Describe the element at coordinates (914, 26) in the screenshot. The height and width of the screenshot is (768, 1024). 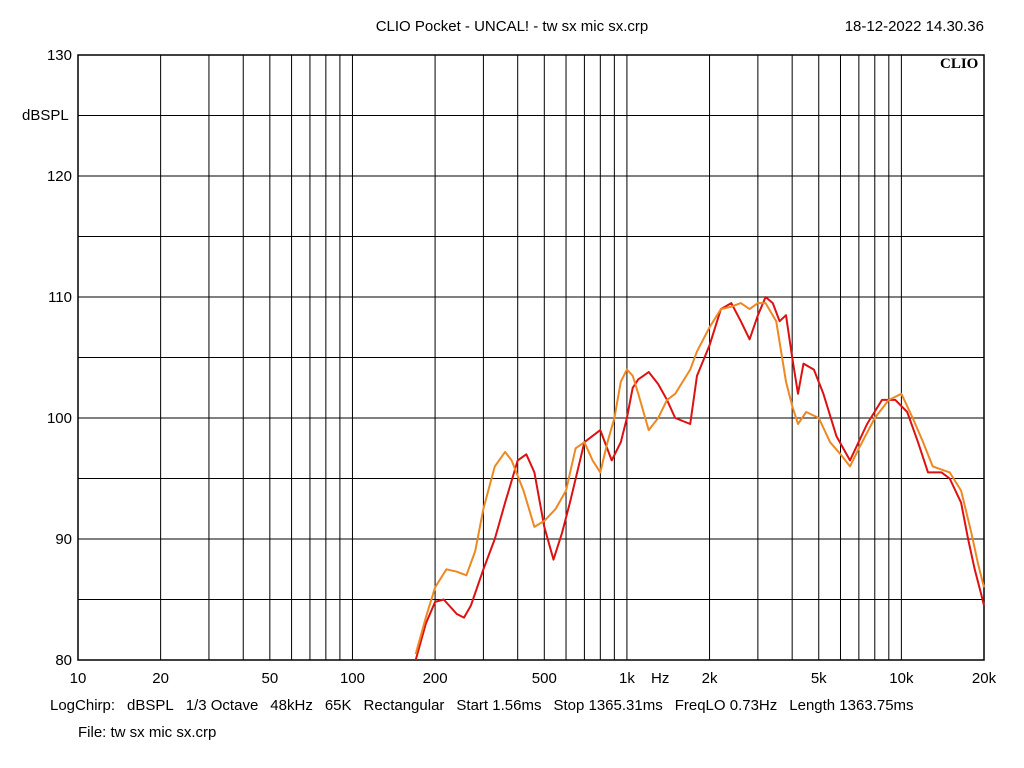
I see `datetime-label: 18-12-2022 14.30.36` at that location.